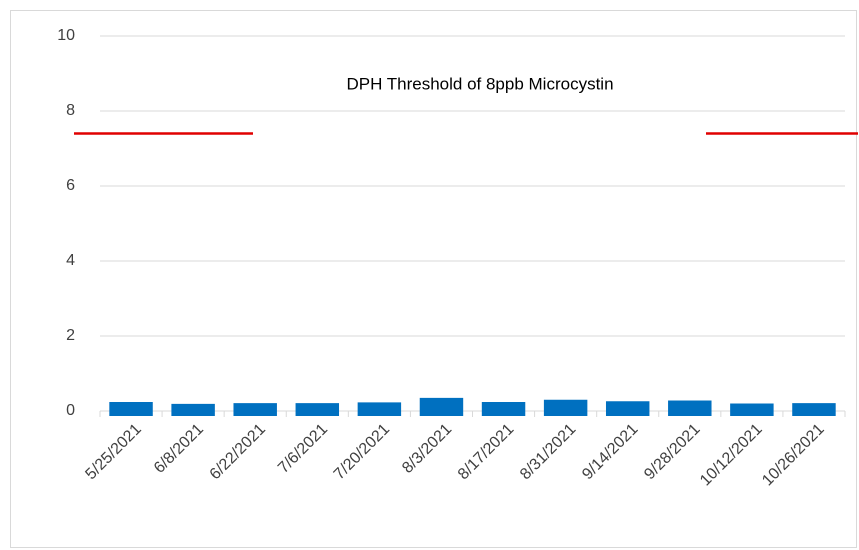 The image size is (859, 550). Describe the element at coordinates (70, 110) in the screenshot. I see `y-tick-label: 8` at that location.